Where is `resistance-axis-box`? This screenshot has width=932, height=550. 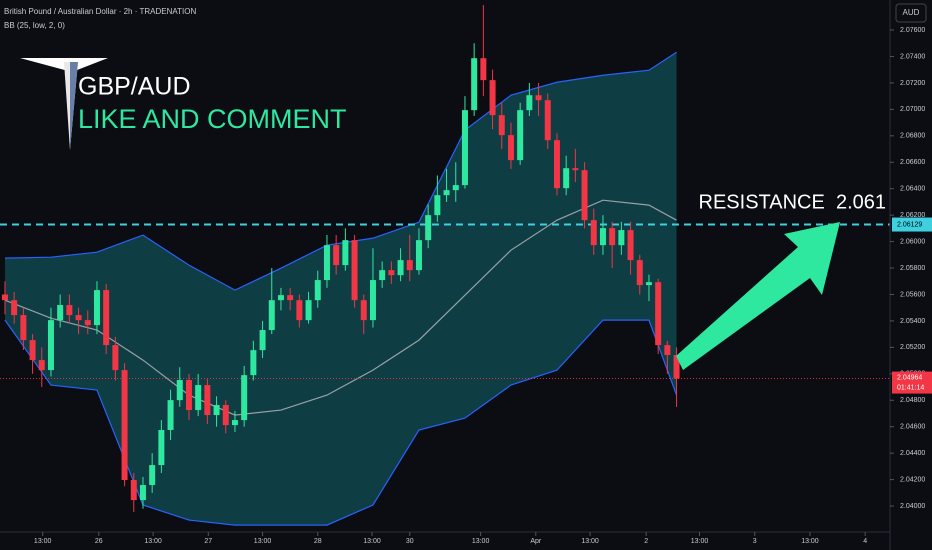 resistance-axis-box is located at coordinates (912, 224).